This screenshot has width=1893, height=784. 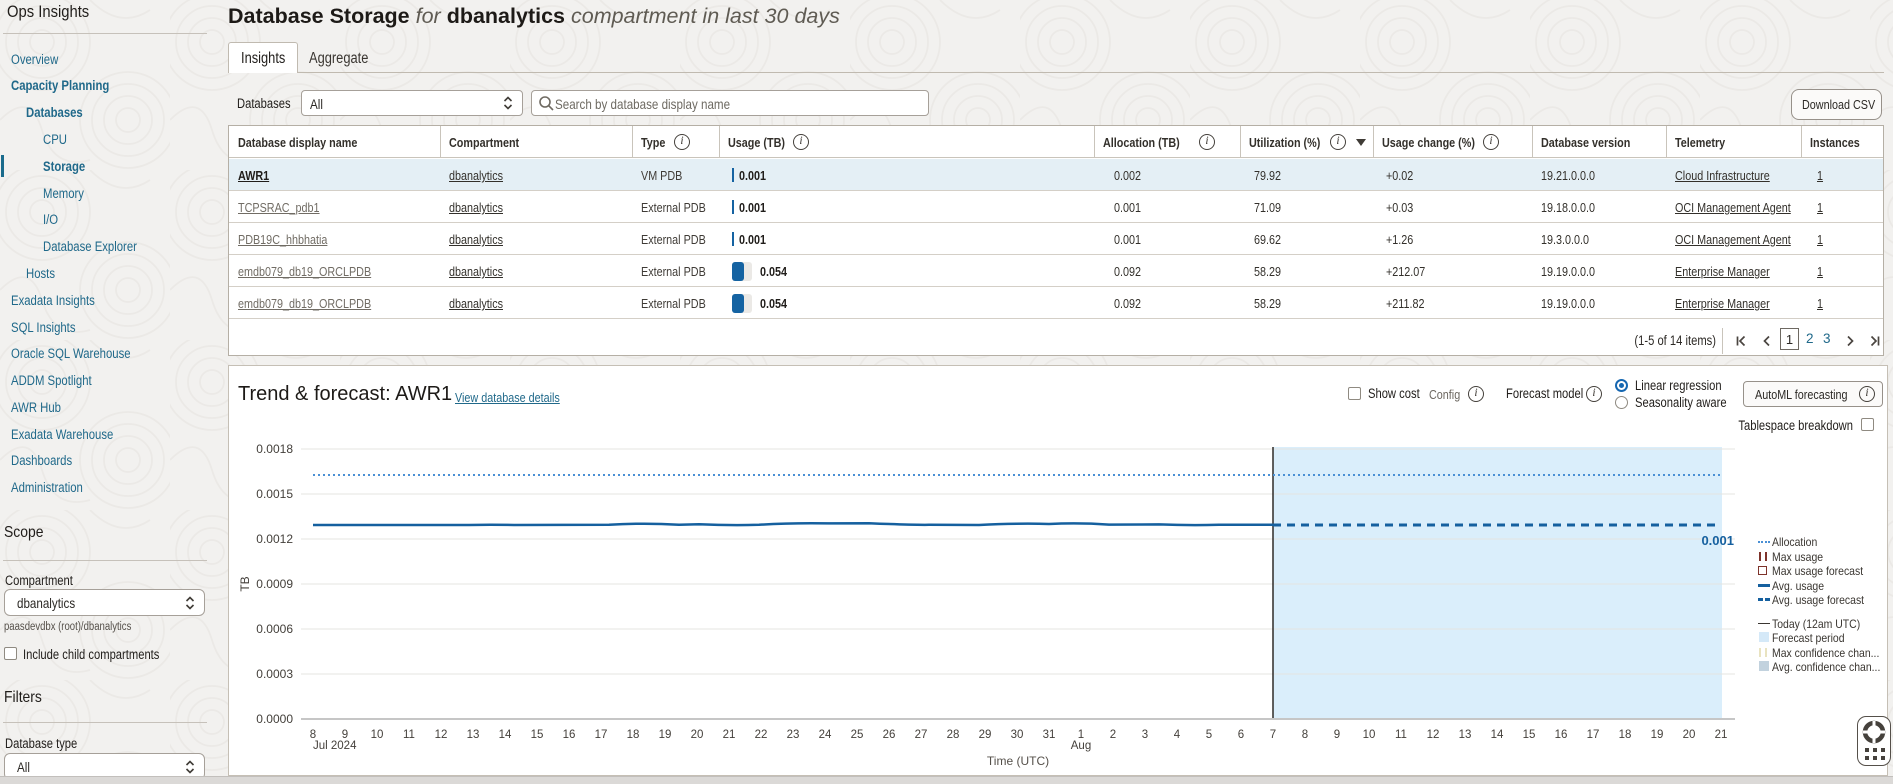 I want to click on svg-text: 0.0018, so click(x=274, y=449).